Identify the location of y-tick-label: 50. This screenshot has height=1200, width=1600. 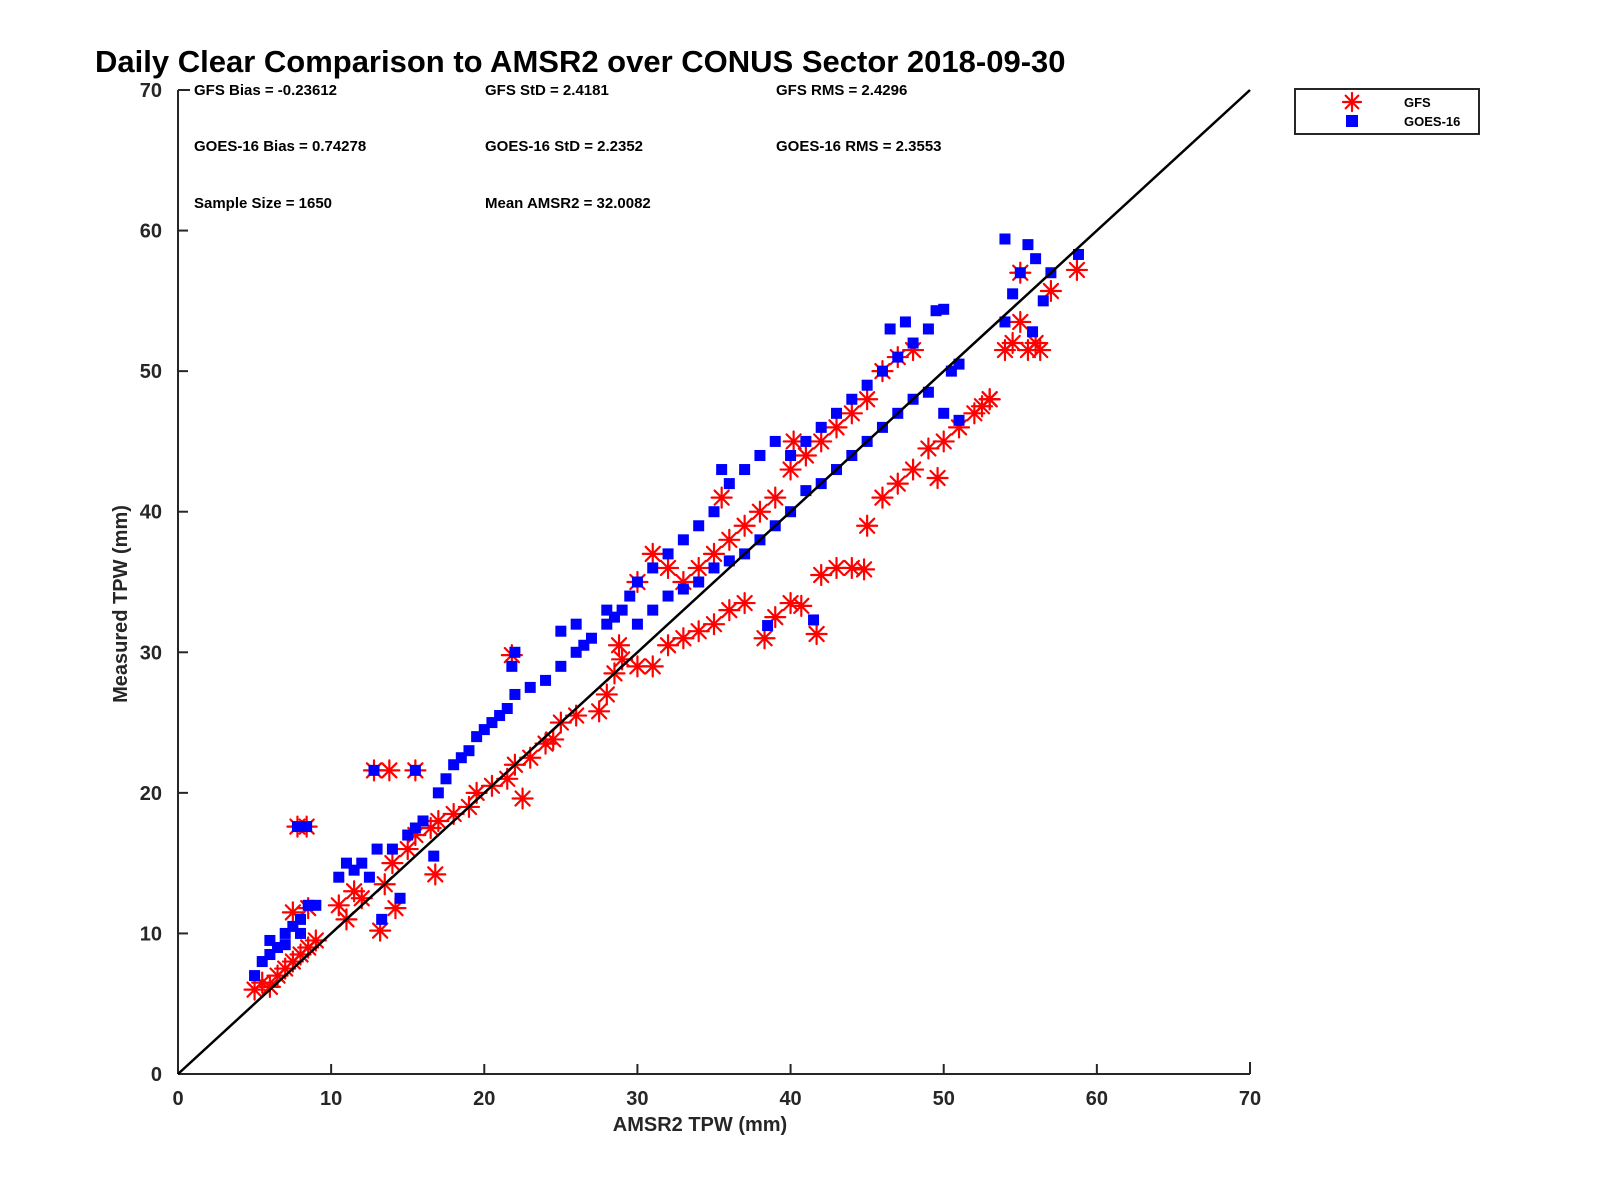
(151, 372).